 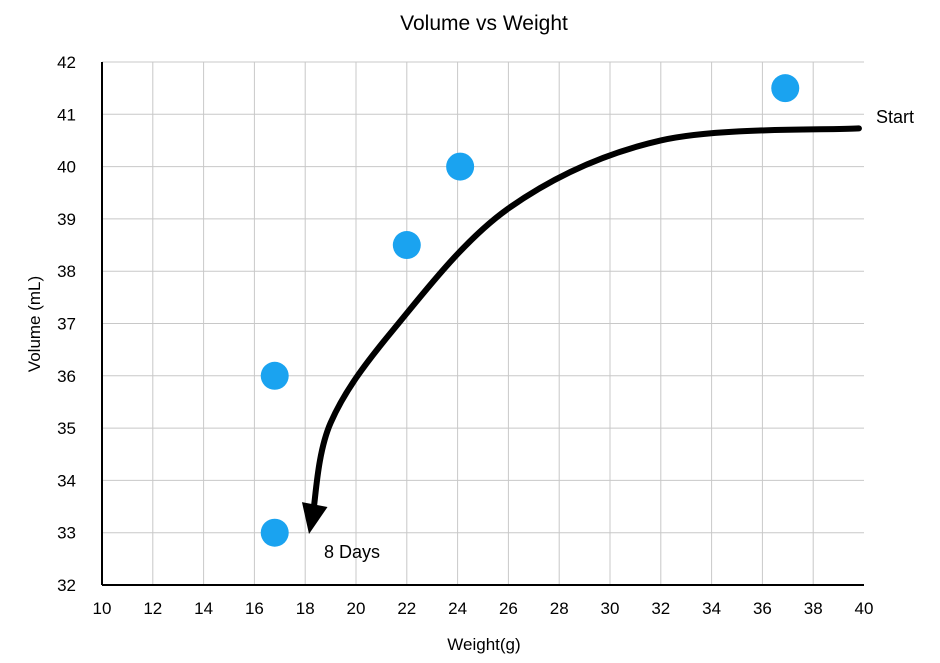 What do you see at coordinates (66, 533) in the screenshot?
I see `y-tick-label: 33` at bounding box center [66, 533].